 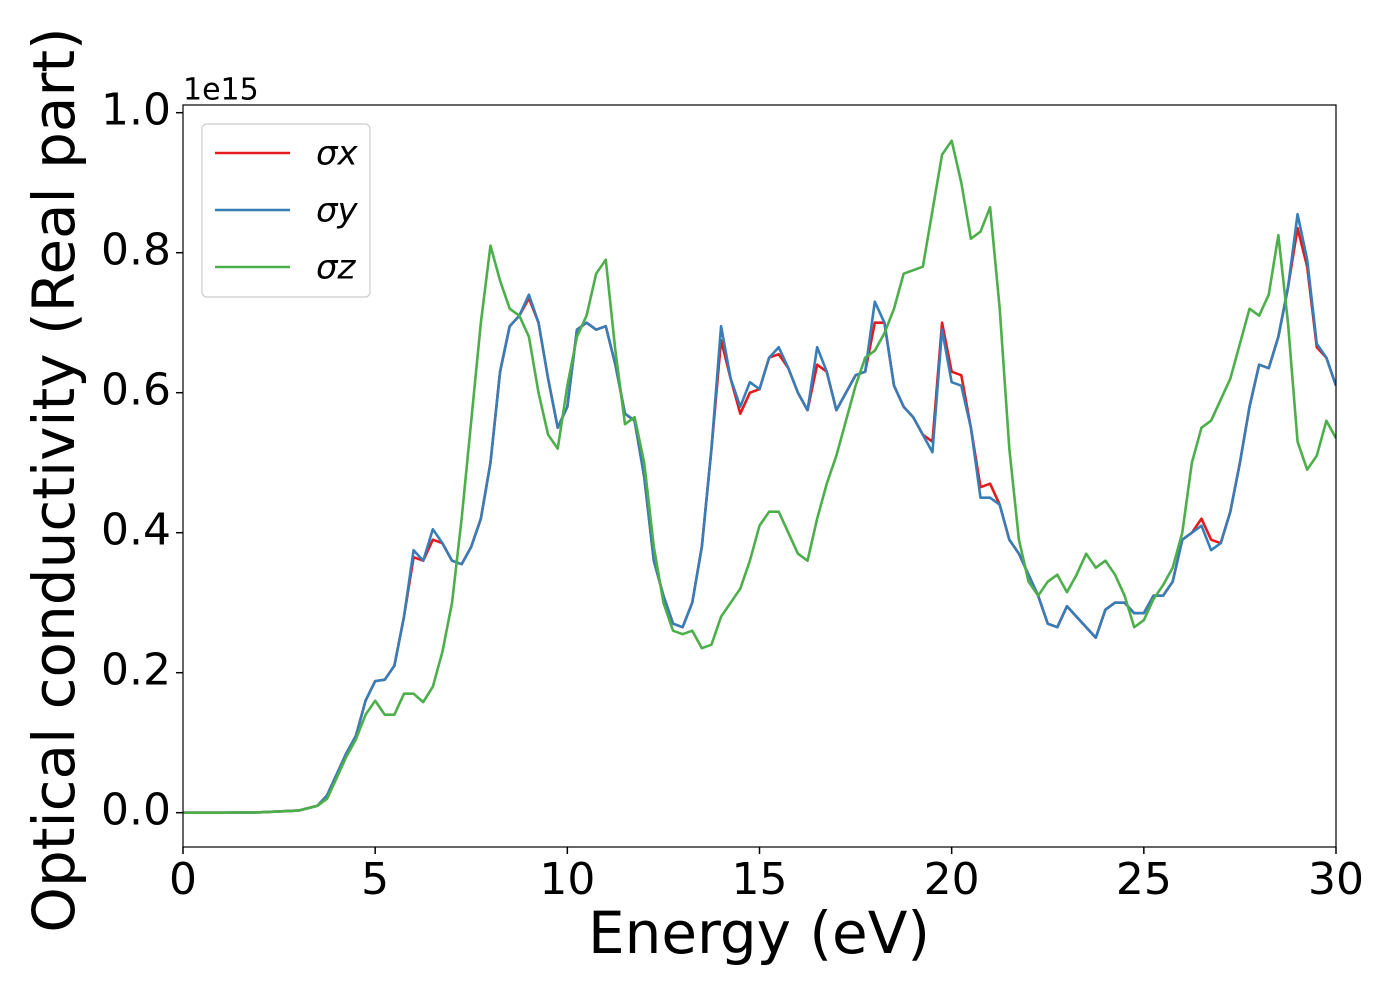 I want to click on y-tick-label: 0.2, so click(x=136, y=670).